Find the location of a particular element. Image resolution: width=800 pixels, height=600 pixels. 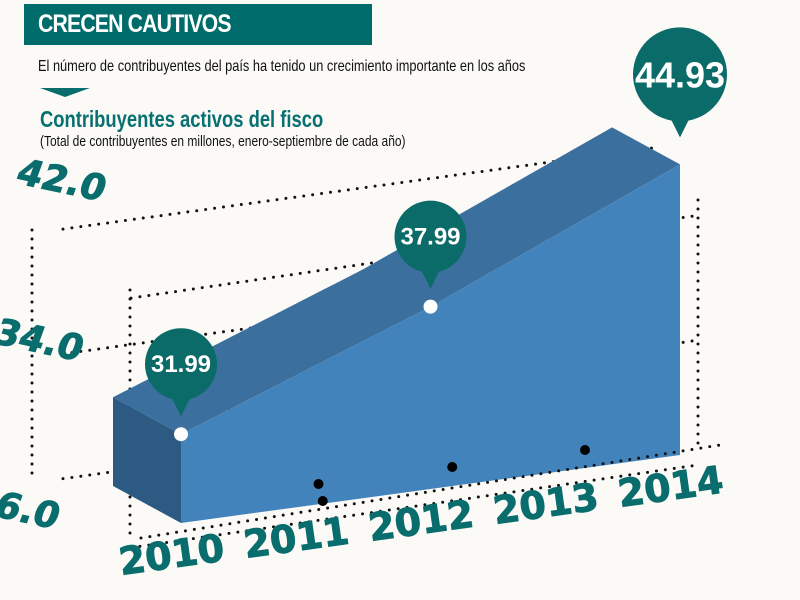

triangle-marker-icon is located at coordinates (65, 92).